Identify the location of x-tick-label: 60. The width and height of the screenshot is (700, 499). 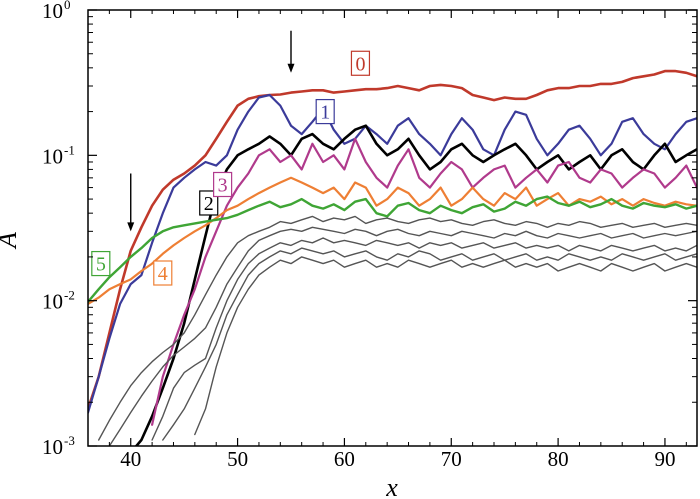
(344, 459).